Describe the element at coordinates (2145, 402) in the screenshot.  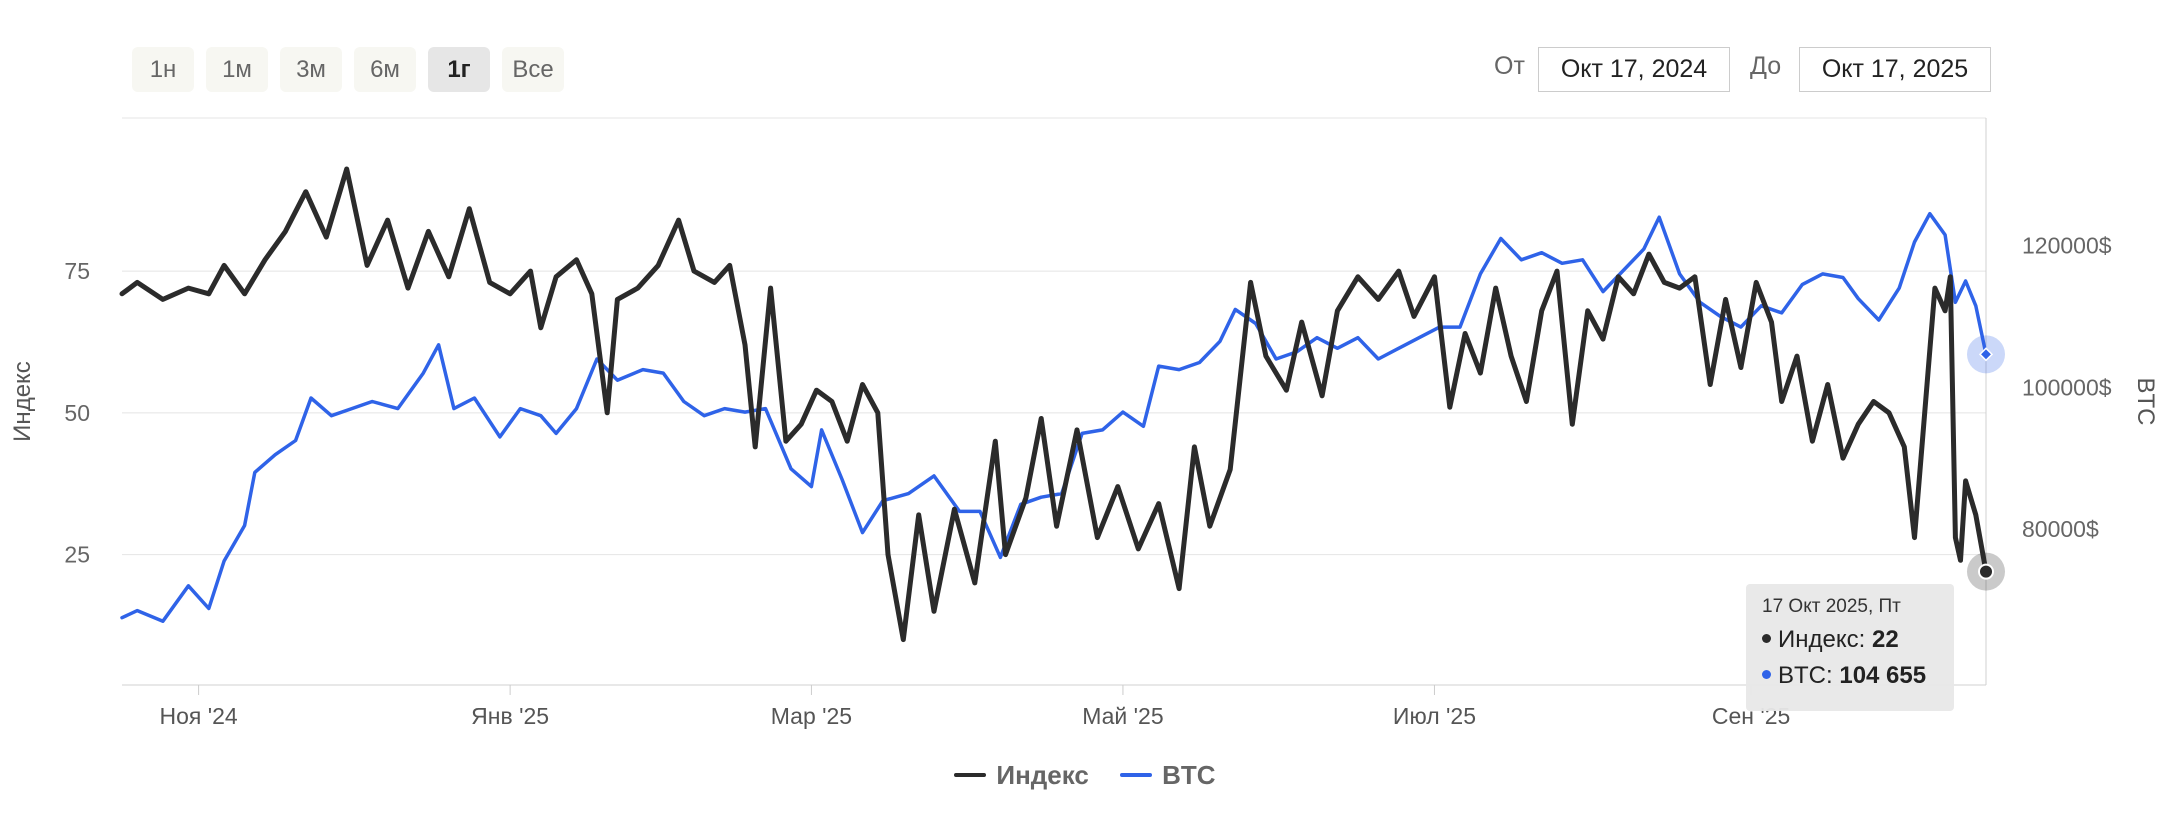
I see `y-right-axis-title: BTC` at that location.